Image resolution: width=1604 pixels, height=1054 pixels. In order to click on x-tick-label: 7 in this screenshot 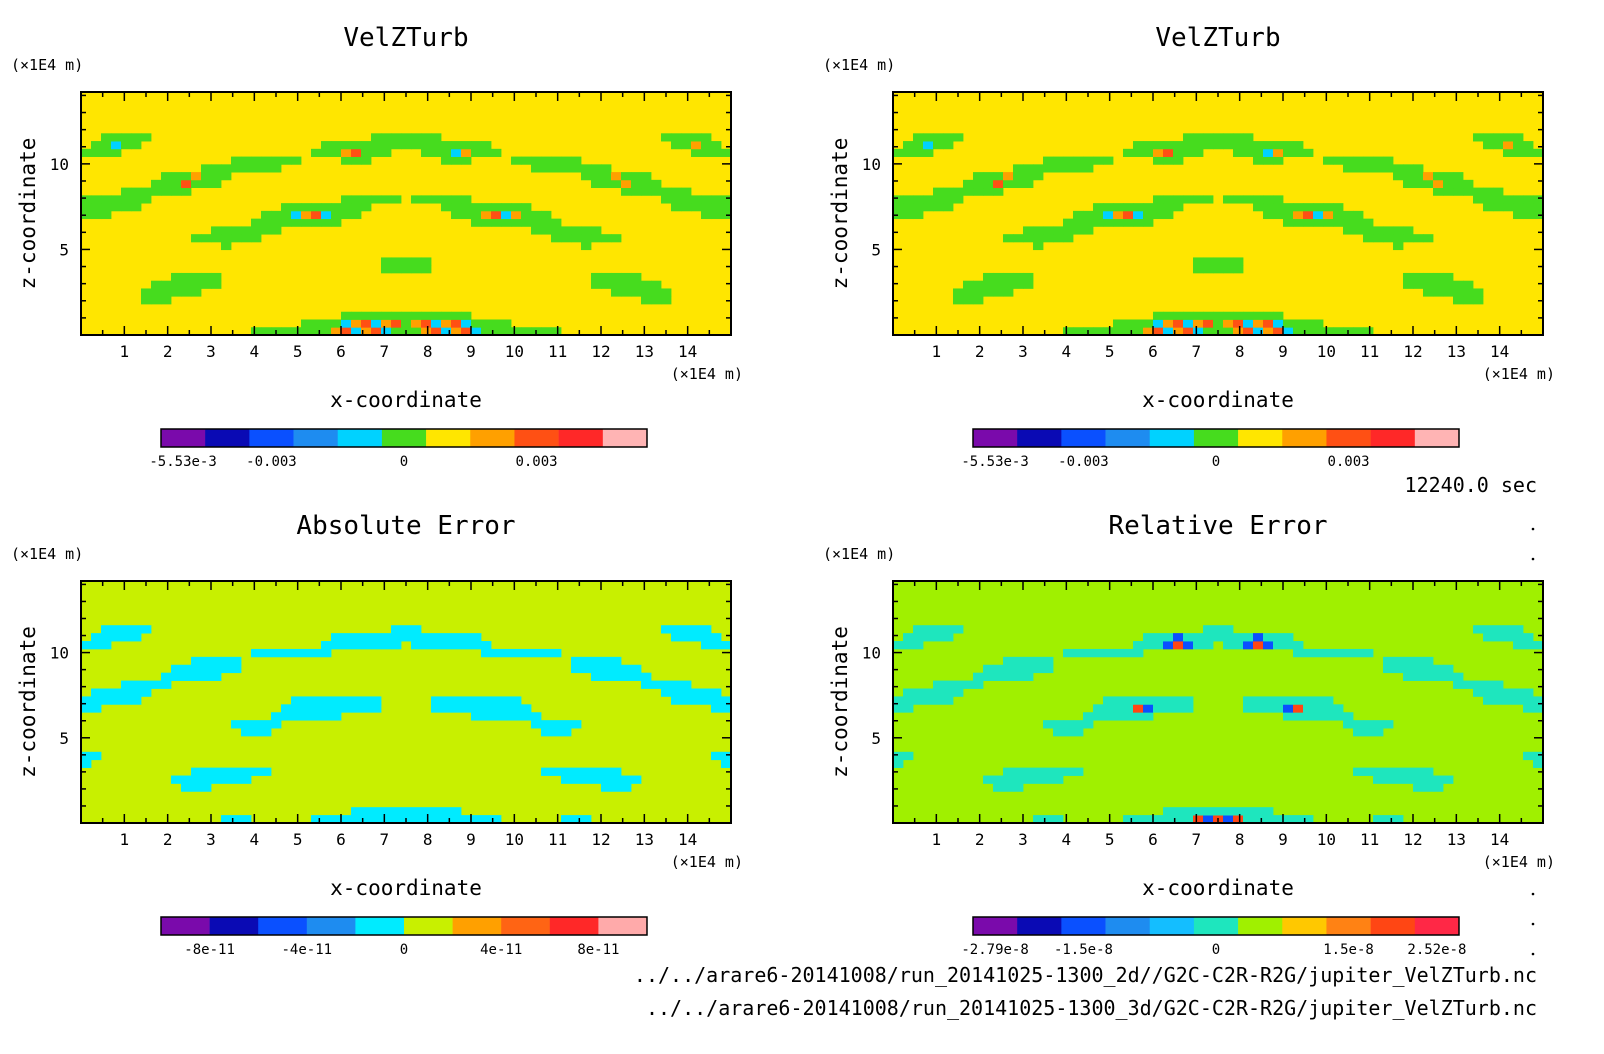, I will do `click(1197, 839)`.